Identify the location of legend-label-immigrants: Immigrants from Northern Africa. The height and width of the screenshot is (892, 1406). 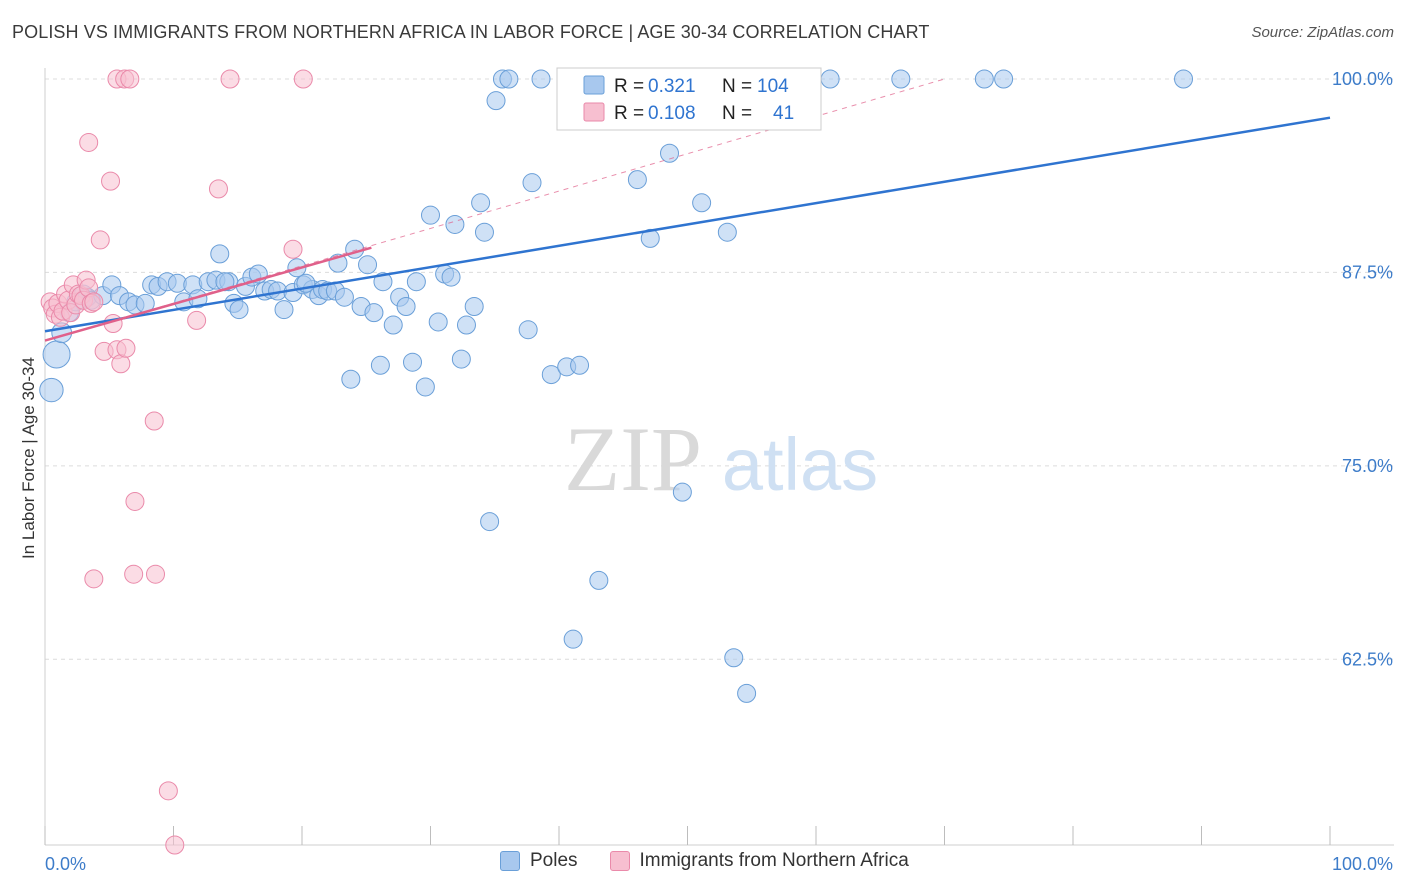
(774, 860).